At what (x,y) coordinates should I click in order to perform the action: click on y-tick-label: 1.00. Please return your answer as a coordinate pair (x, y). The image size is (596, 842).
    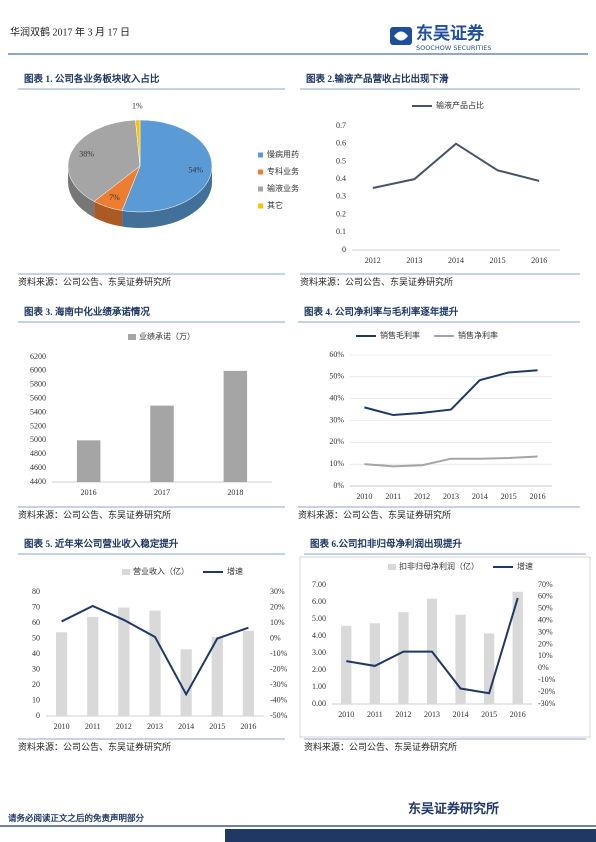
    Looking at the image, I should click on (319, 686).